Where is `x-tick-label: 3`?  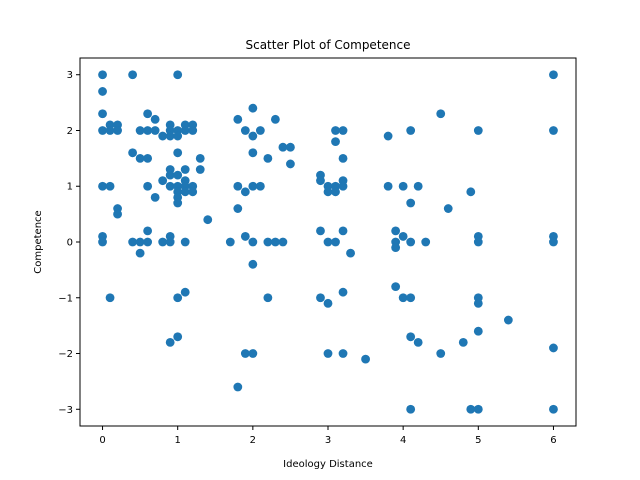 x-tick-label: 3 is located at coordinates (328, 440).